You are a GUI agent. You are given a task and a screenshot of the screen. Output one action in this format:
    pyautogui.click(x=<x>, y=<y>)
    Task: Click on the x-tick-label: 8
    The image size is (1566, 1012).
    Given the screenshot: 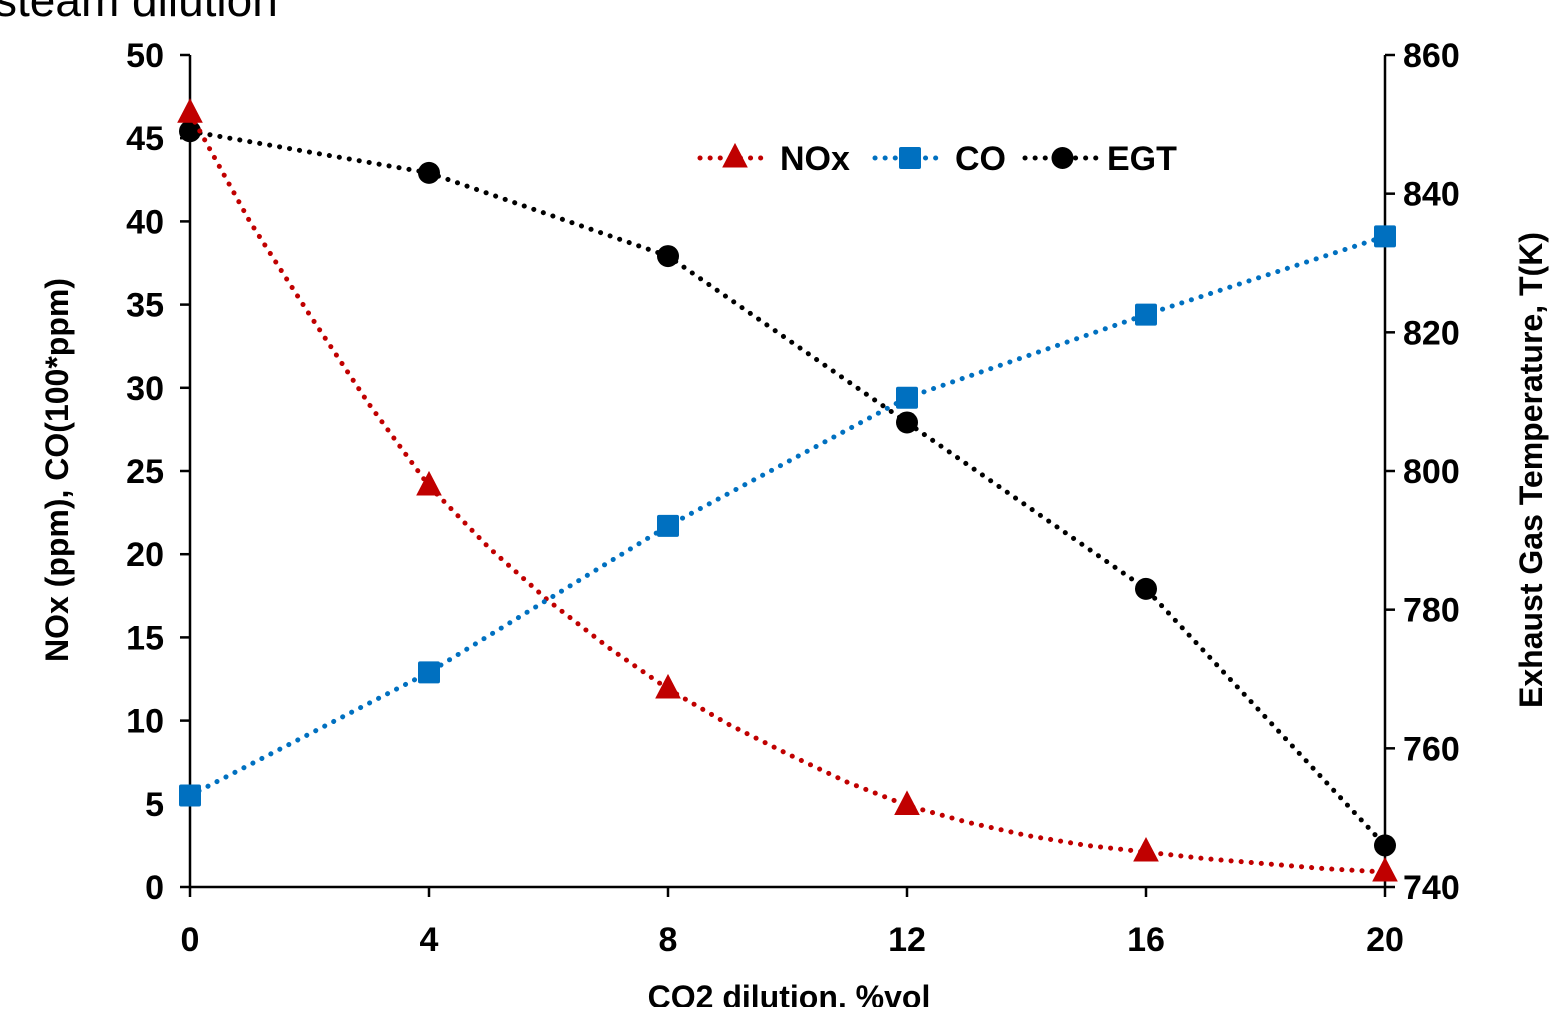 What is the action you would take?
    pyautogui.click(x=668, y=940)
    